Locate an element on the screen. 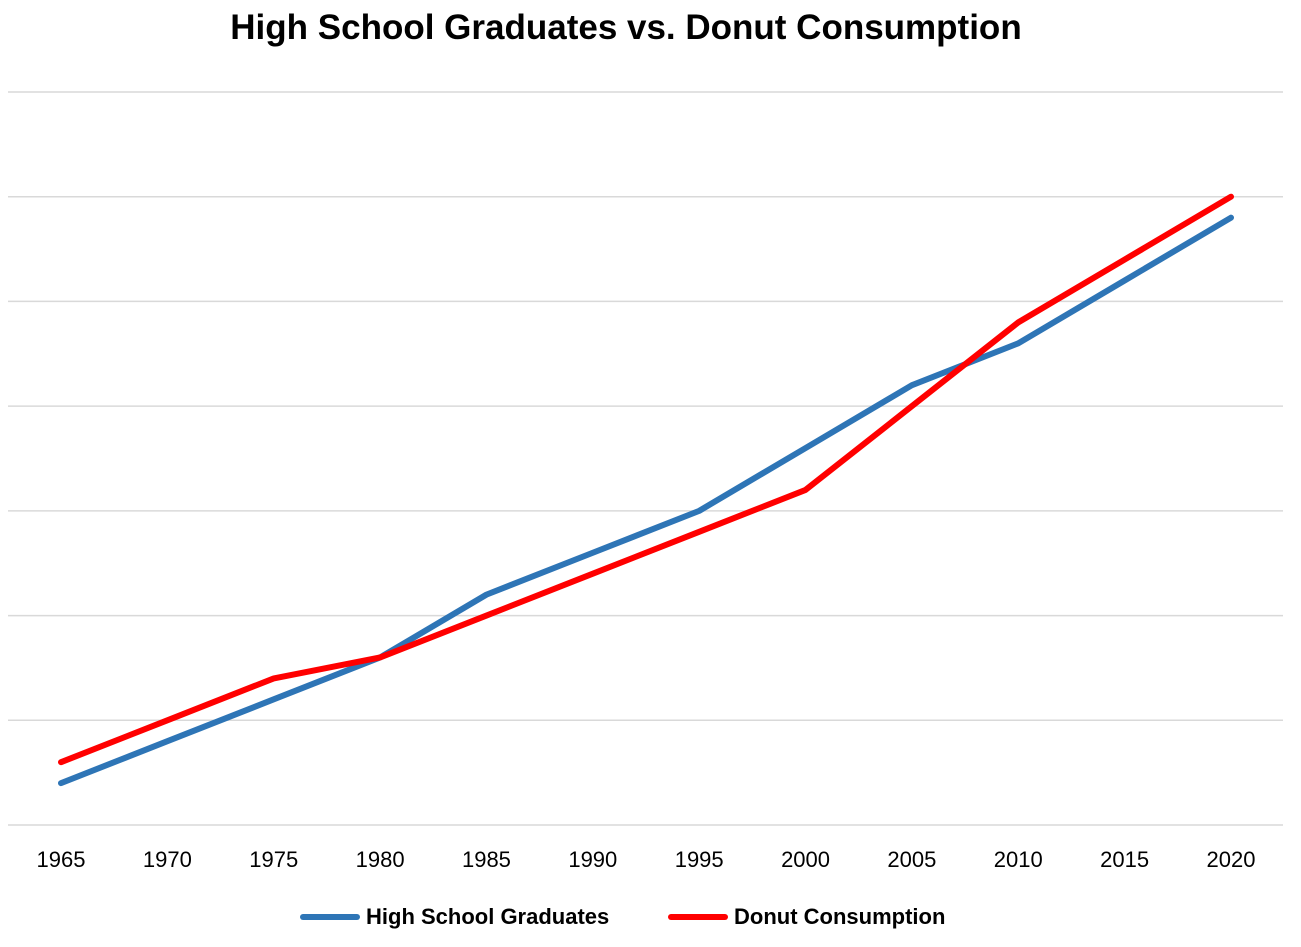 This screenshot has width=1301, height=947. x-tick-label: 1965 is located at coordinates (61, 859).